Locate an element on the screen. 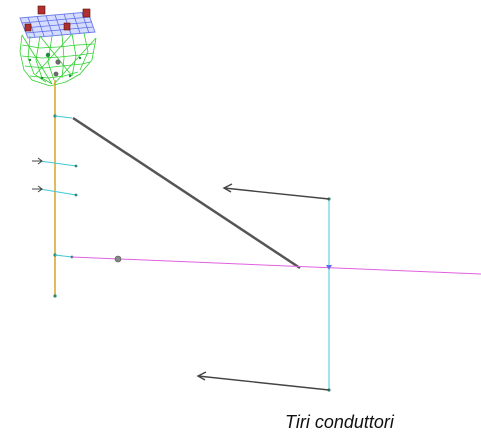 Image resolution: width=481 pixels, height=439 pixels. force-arrow-upper is located at coordinates (276, 191).